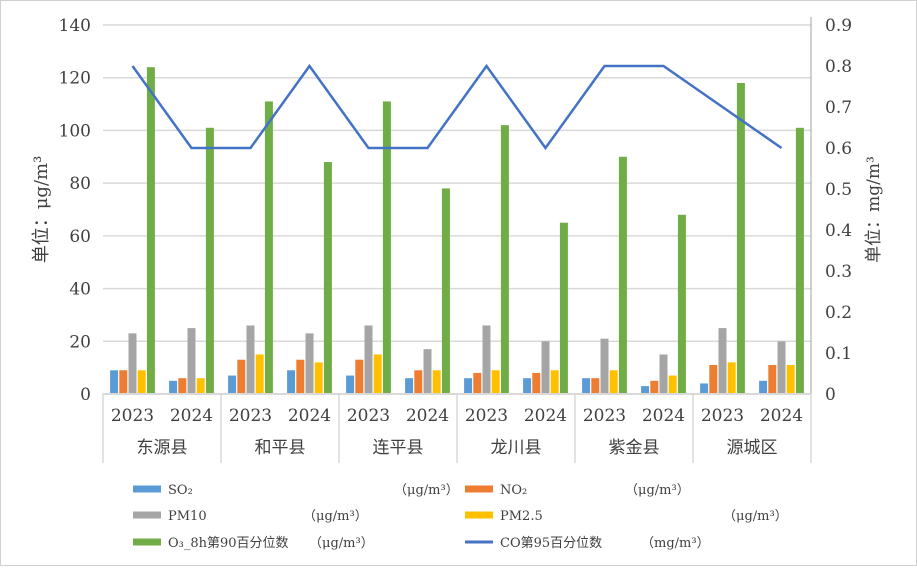 This screenshot has width=917, height=571. Describe the element at coordinates (513, 490) in the screenshot. I see `legend-label: NO₂` at that location.